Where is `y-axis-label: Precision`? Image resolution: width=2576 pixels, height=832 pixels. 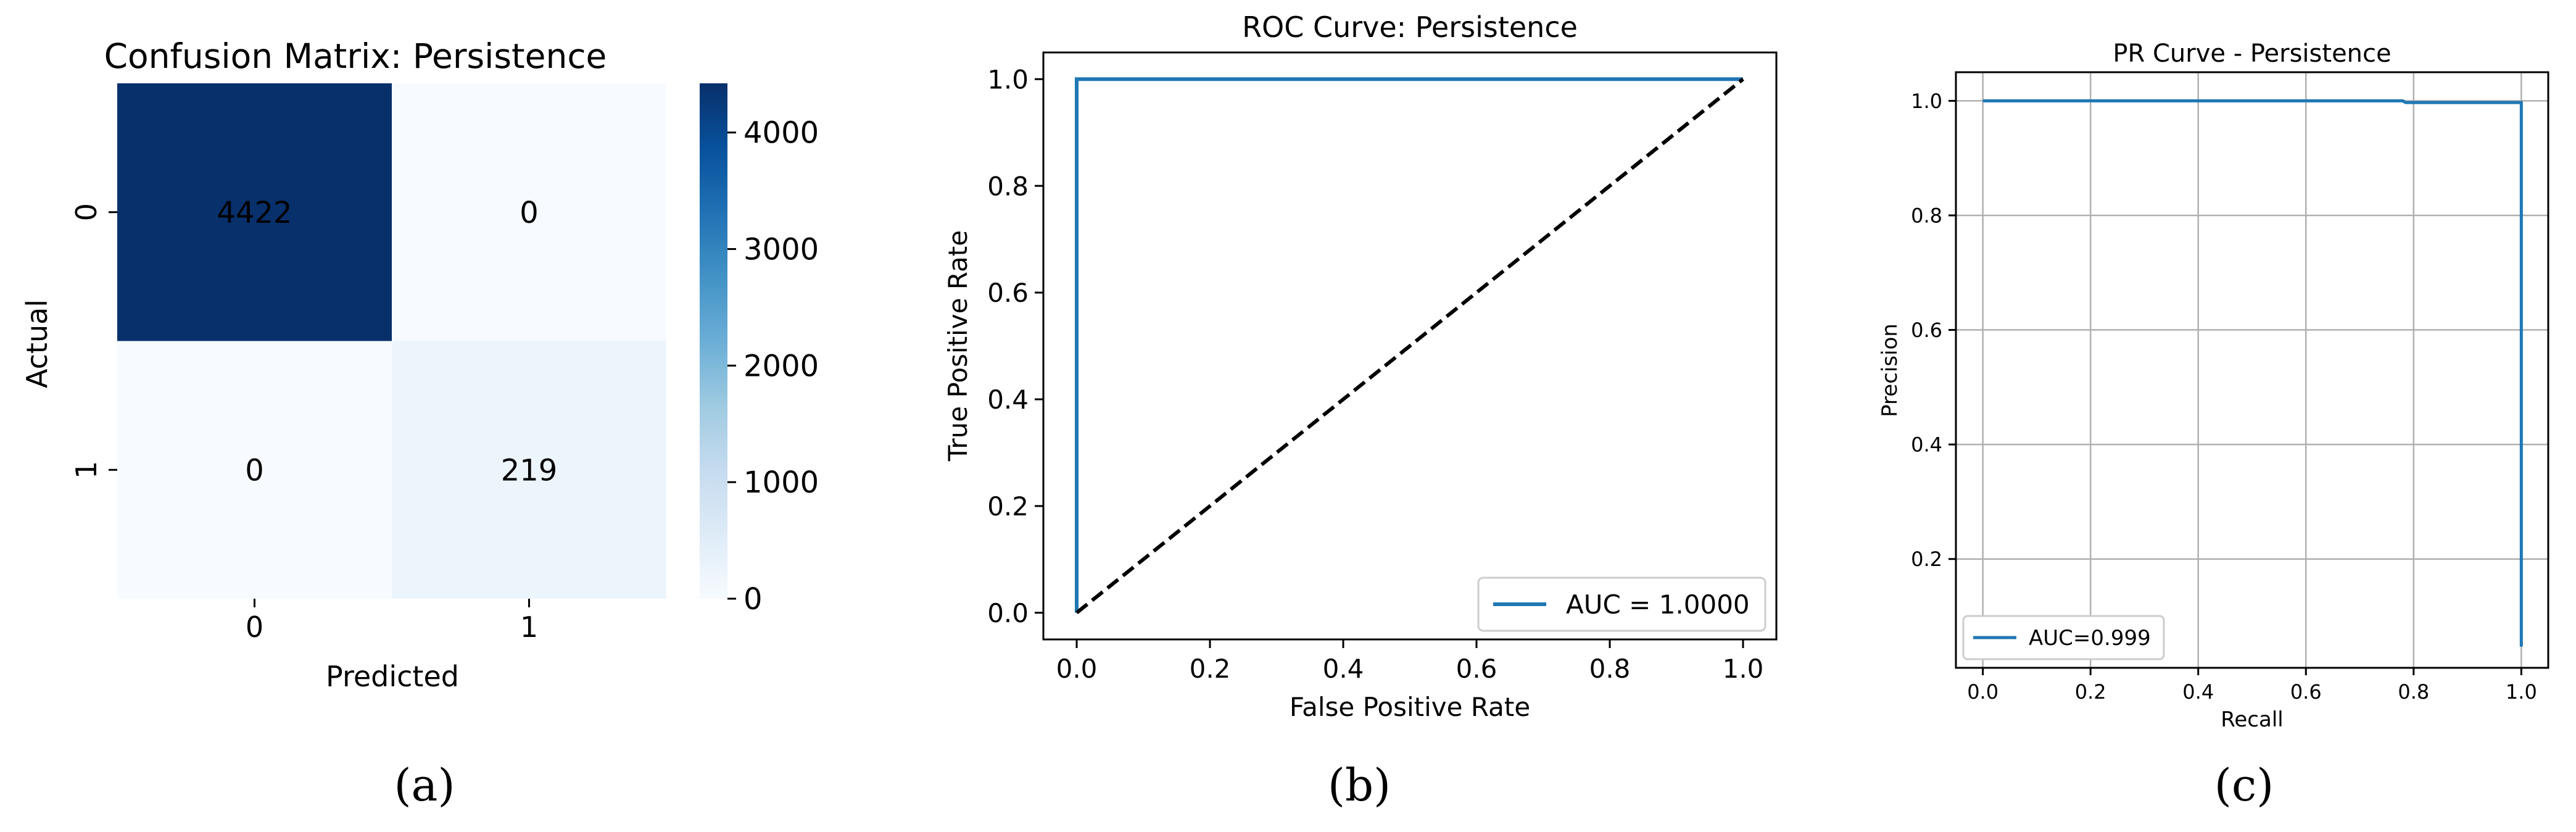 y-axis-label: Precision is located at coordinates (1890, 370).